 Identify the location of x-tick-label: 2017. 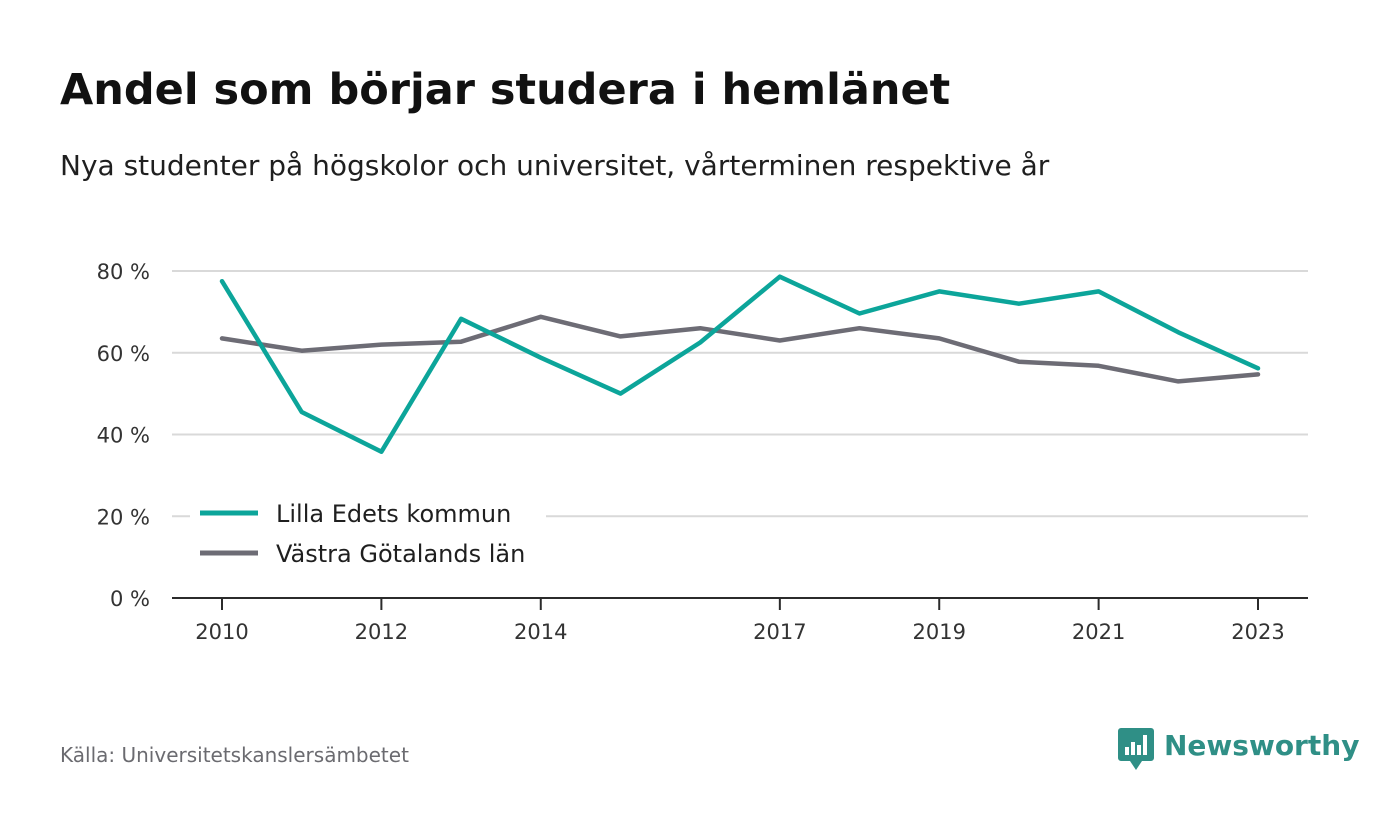
(779, 632).